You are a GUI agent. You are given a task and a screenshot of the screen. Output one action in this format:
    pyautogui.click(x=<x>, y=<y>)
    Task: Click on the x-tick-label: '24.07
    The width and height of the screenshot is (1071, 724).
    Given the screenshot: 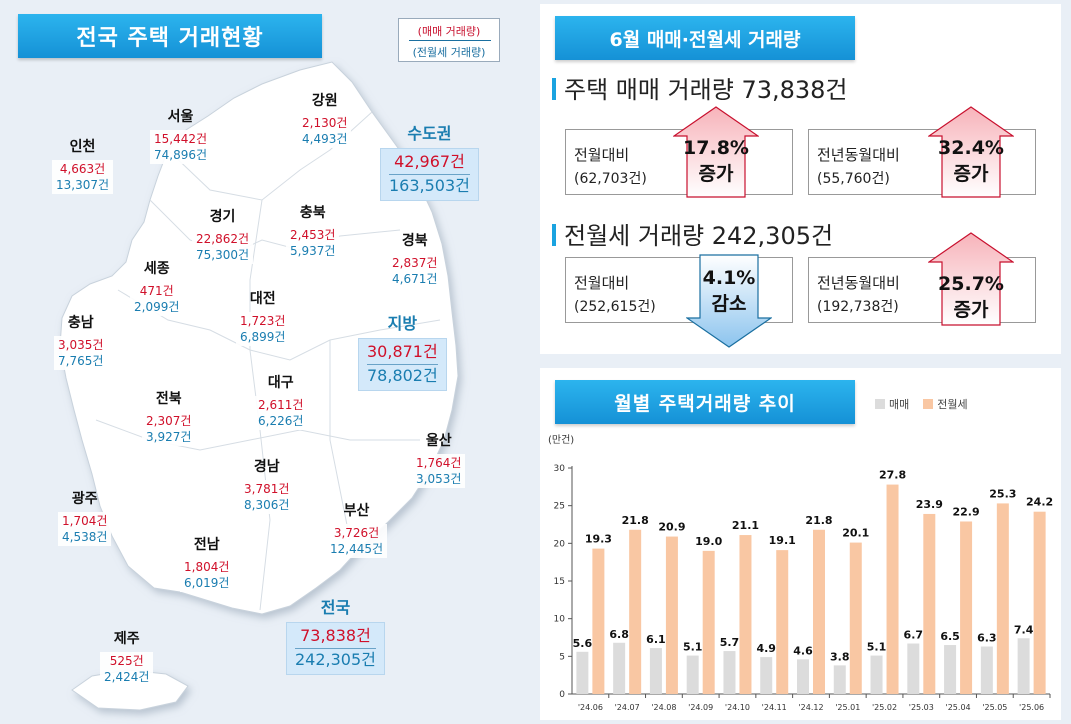 What is the action you would take?
    pyautogui.click(x=627, y=707)
    